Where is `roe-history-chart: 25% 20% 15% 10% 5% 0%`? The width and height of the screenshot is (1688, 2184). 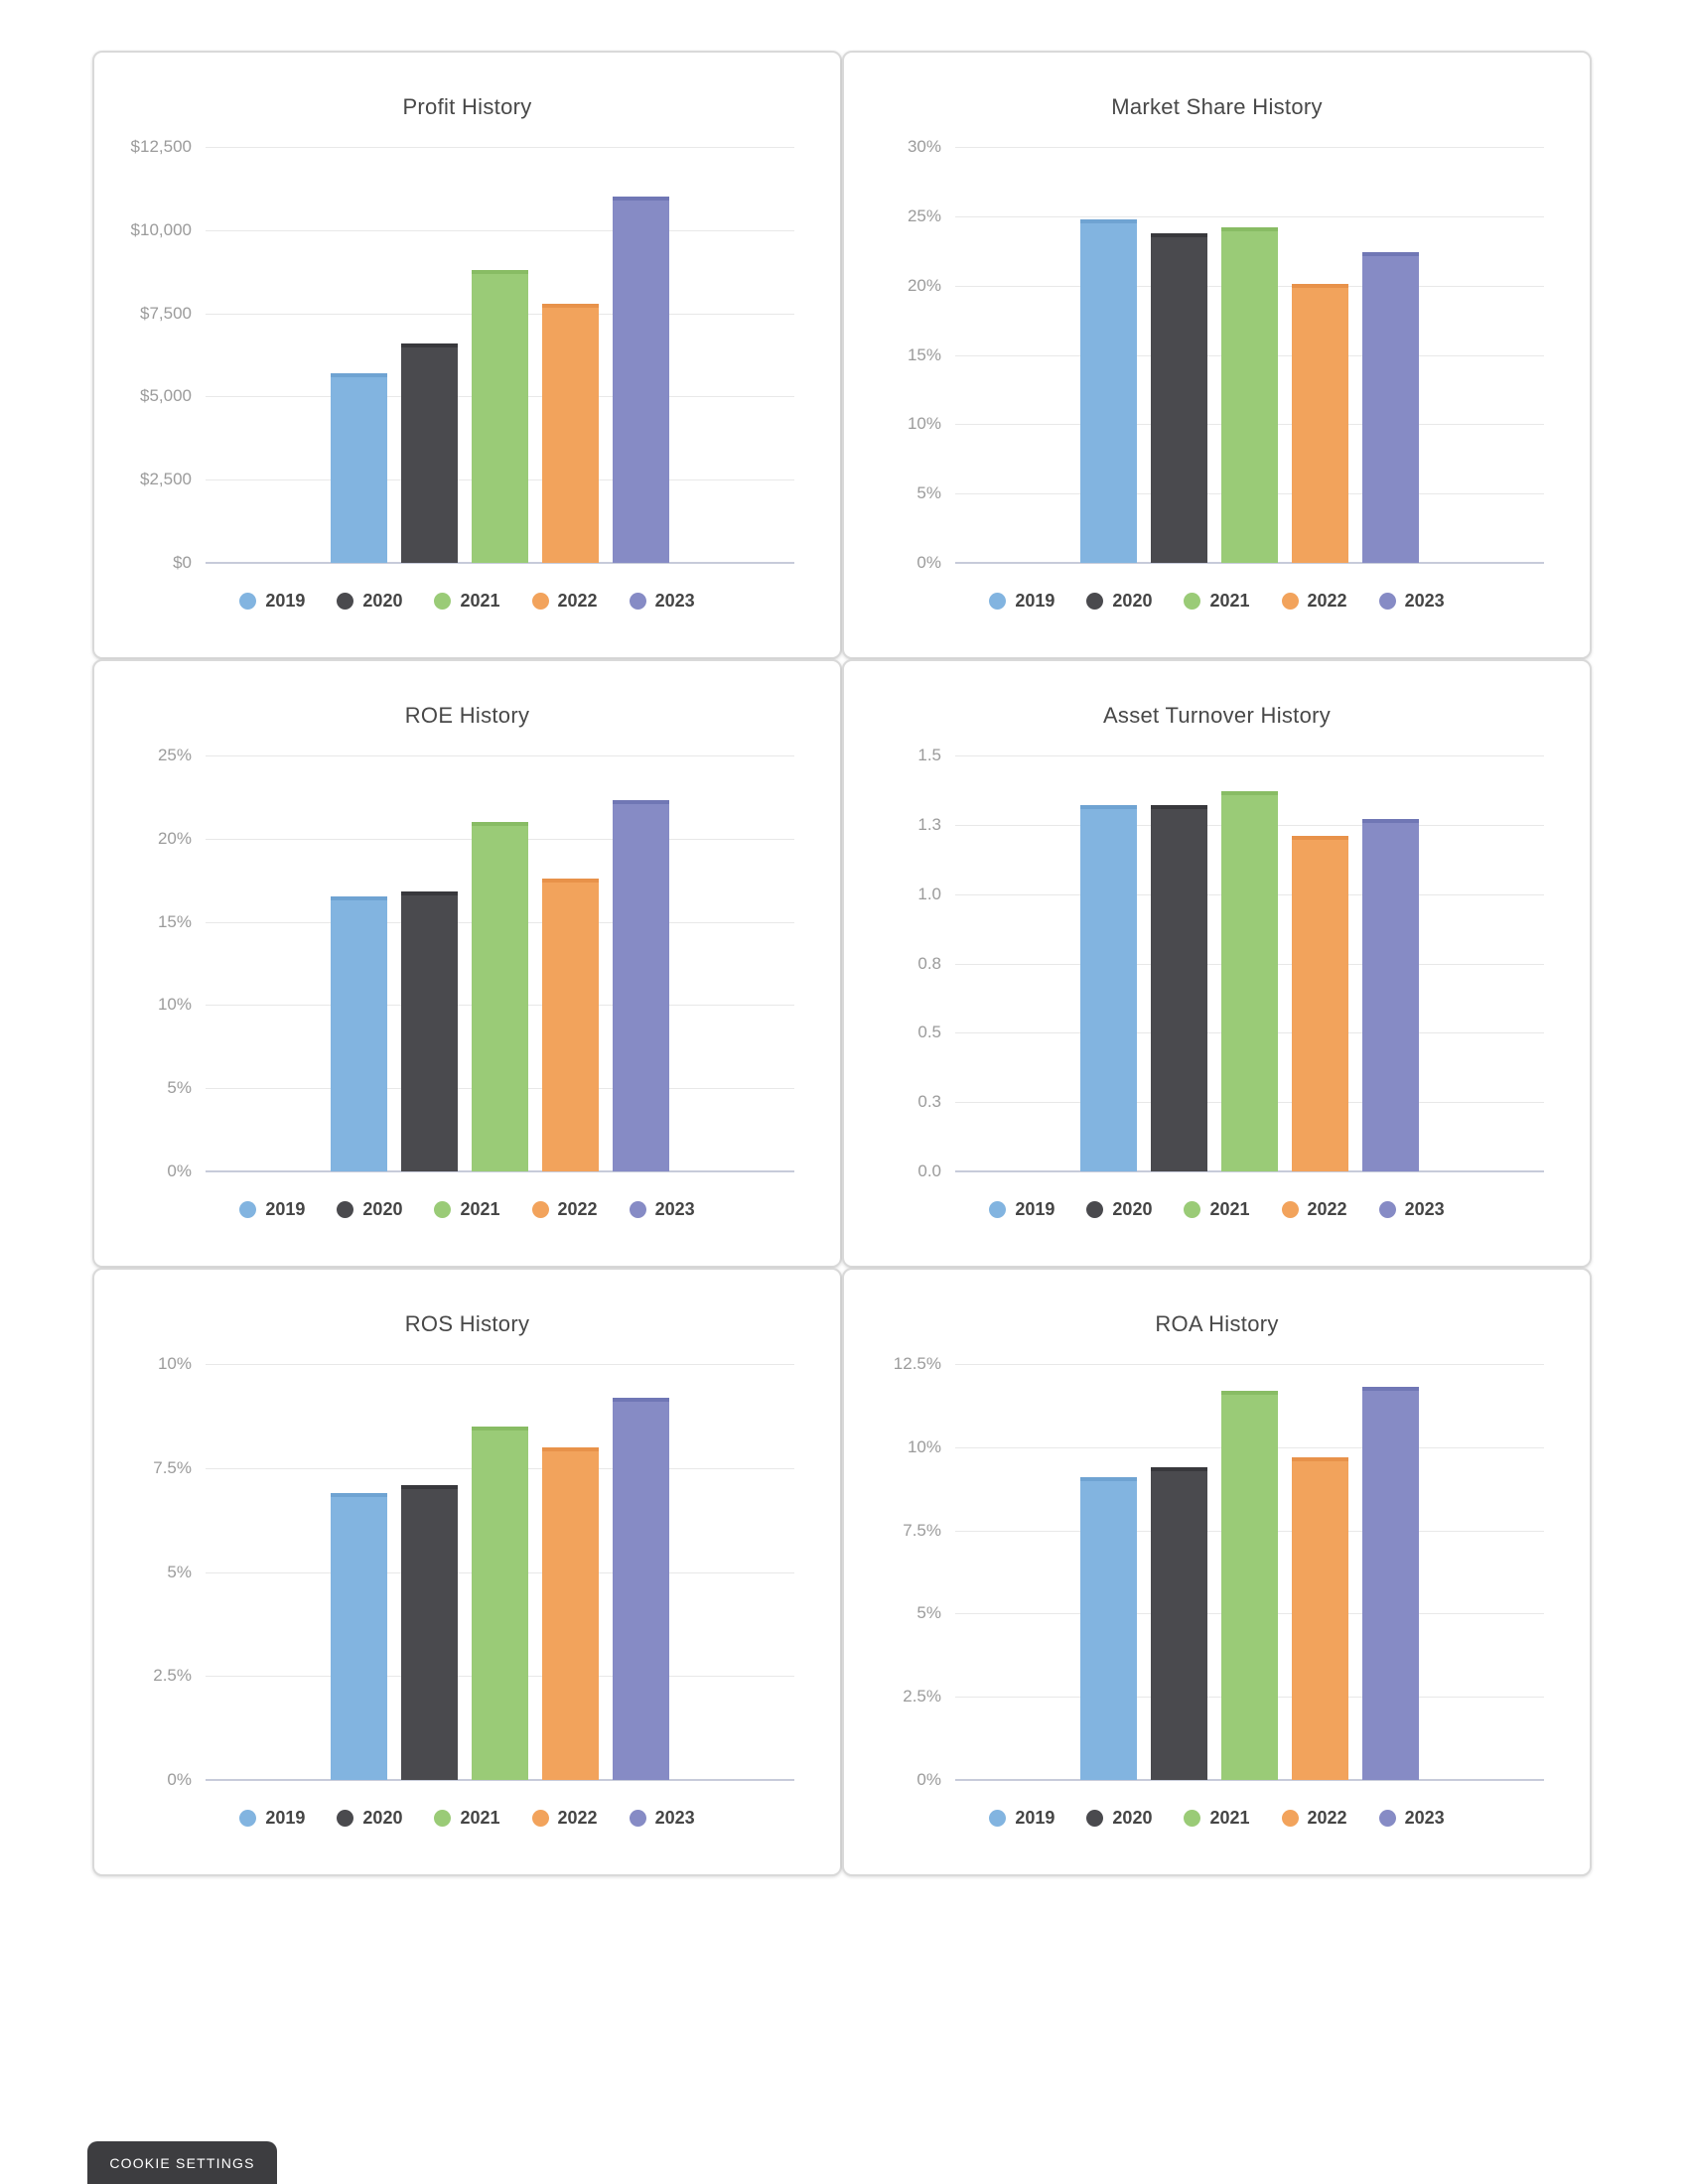 roe-history-chart: 25% 20% 15% 10% 5% 0% is located at coordinates (467, 963).